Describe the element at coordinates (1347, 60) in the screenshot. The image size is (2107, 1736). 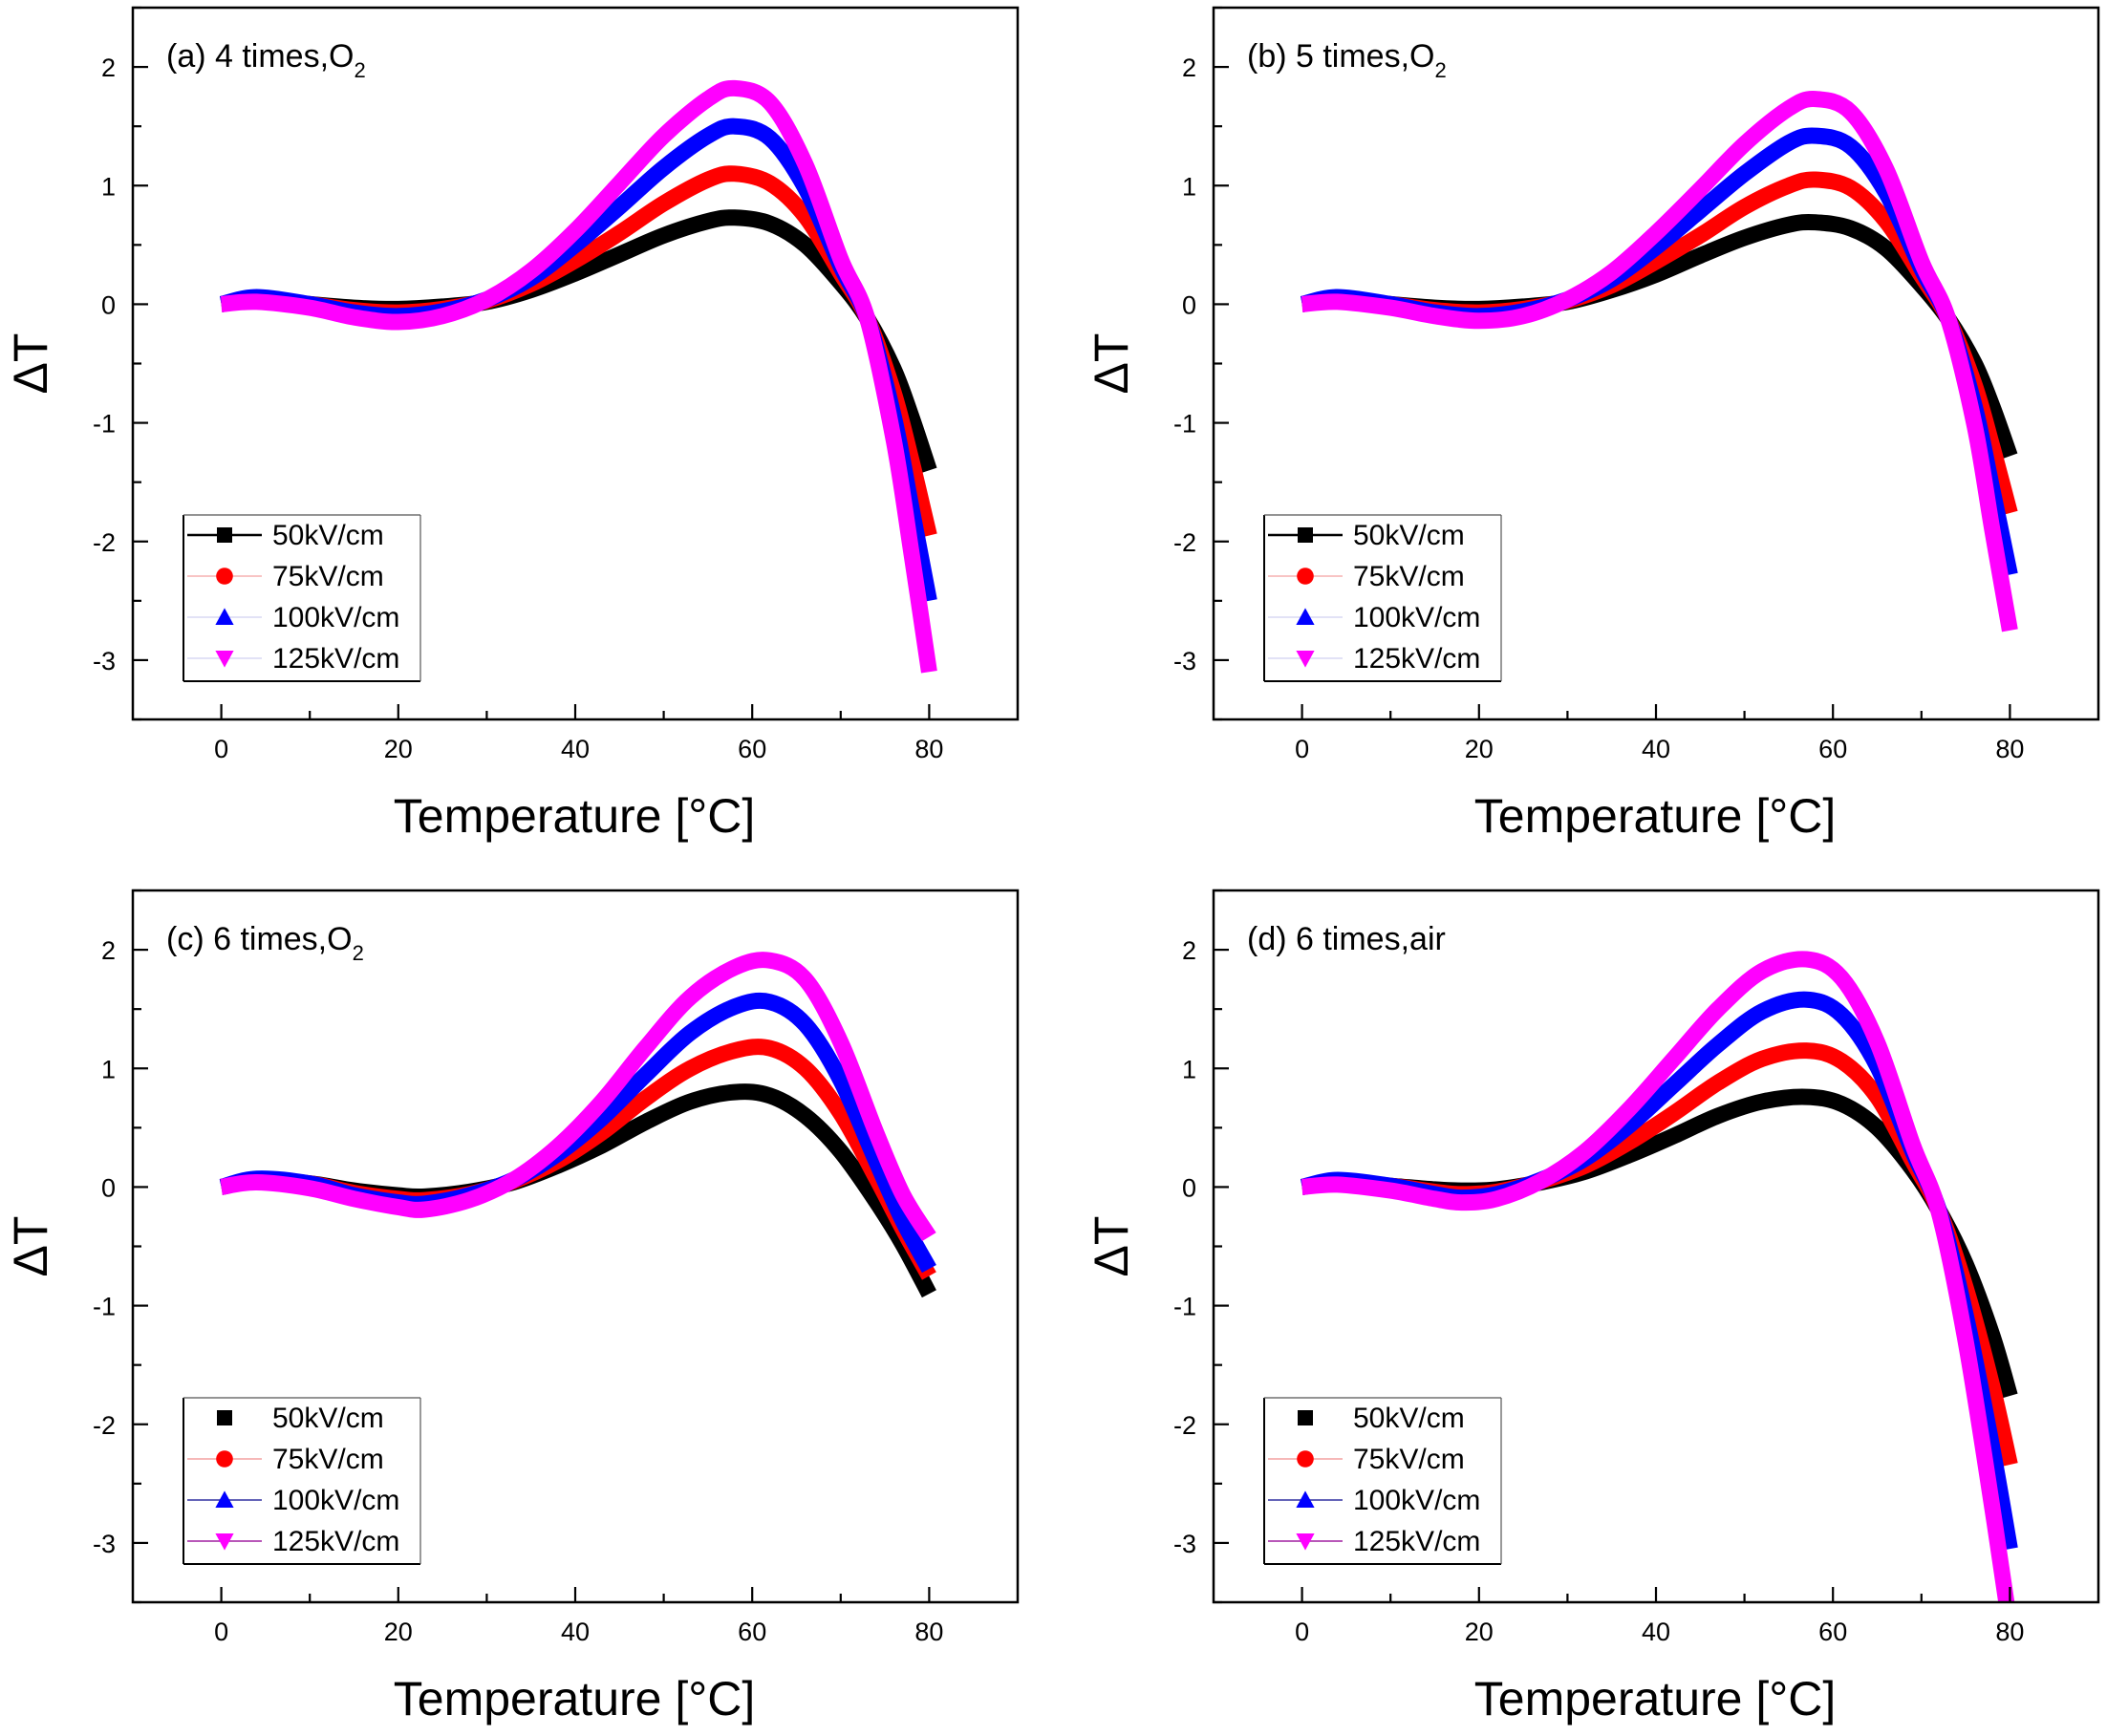
I see `panel-title: (b) 5 times,O2` at that location.